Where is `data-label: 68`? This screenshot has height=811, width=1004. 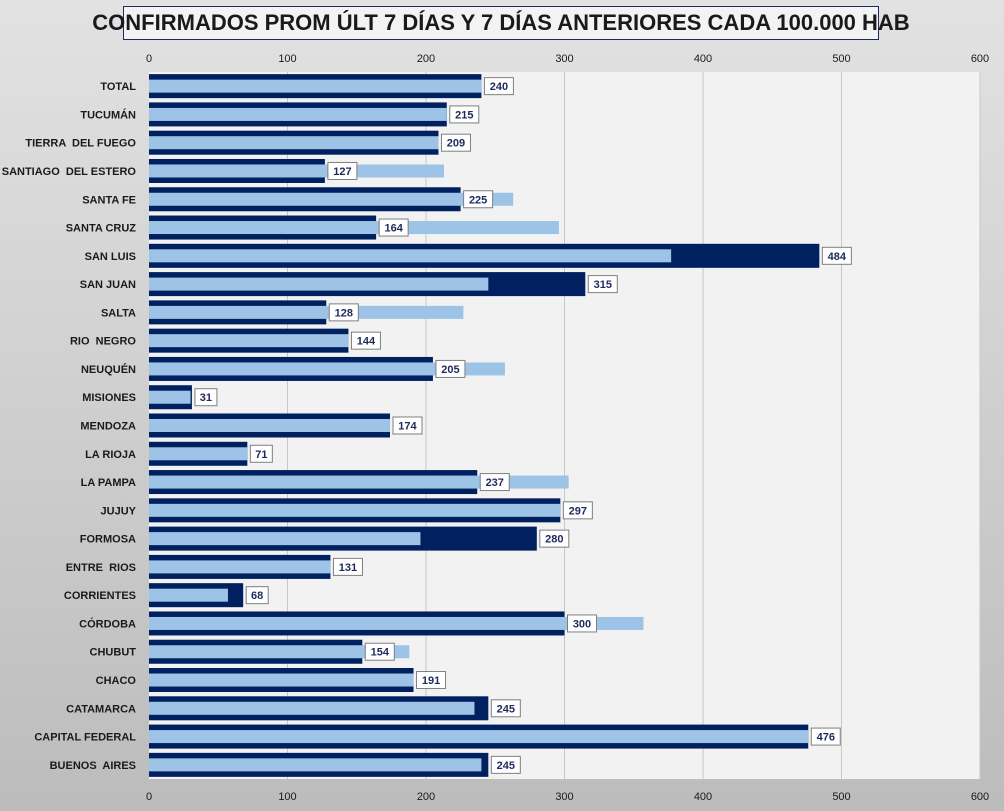
data-label: 68 is located at coordinates (257, 596).